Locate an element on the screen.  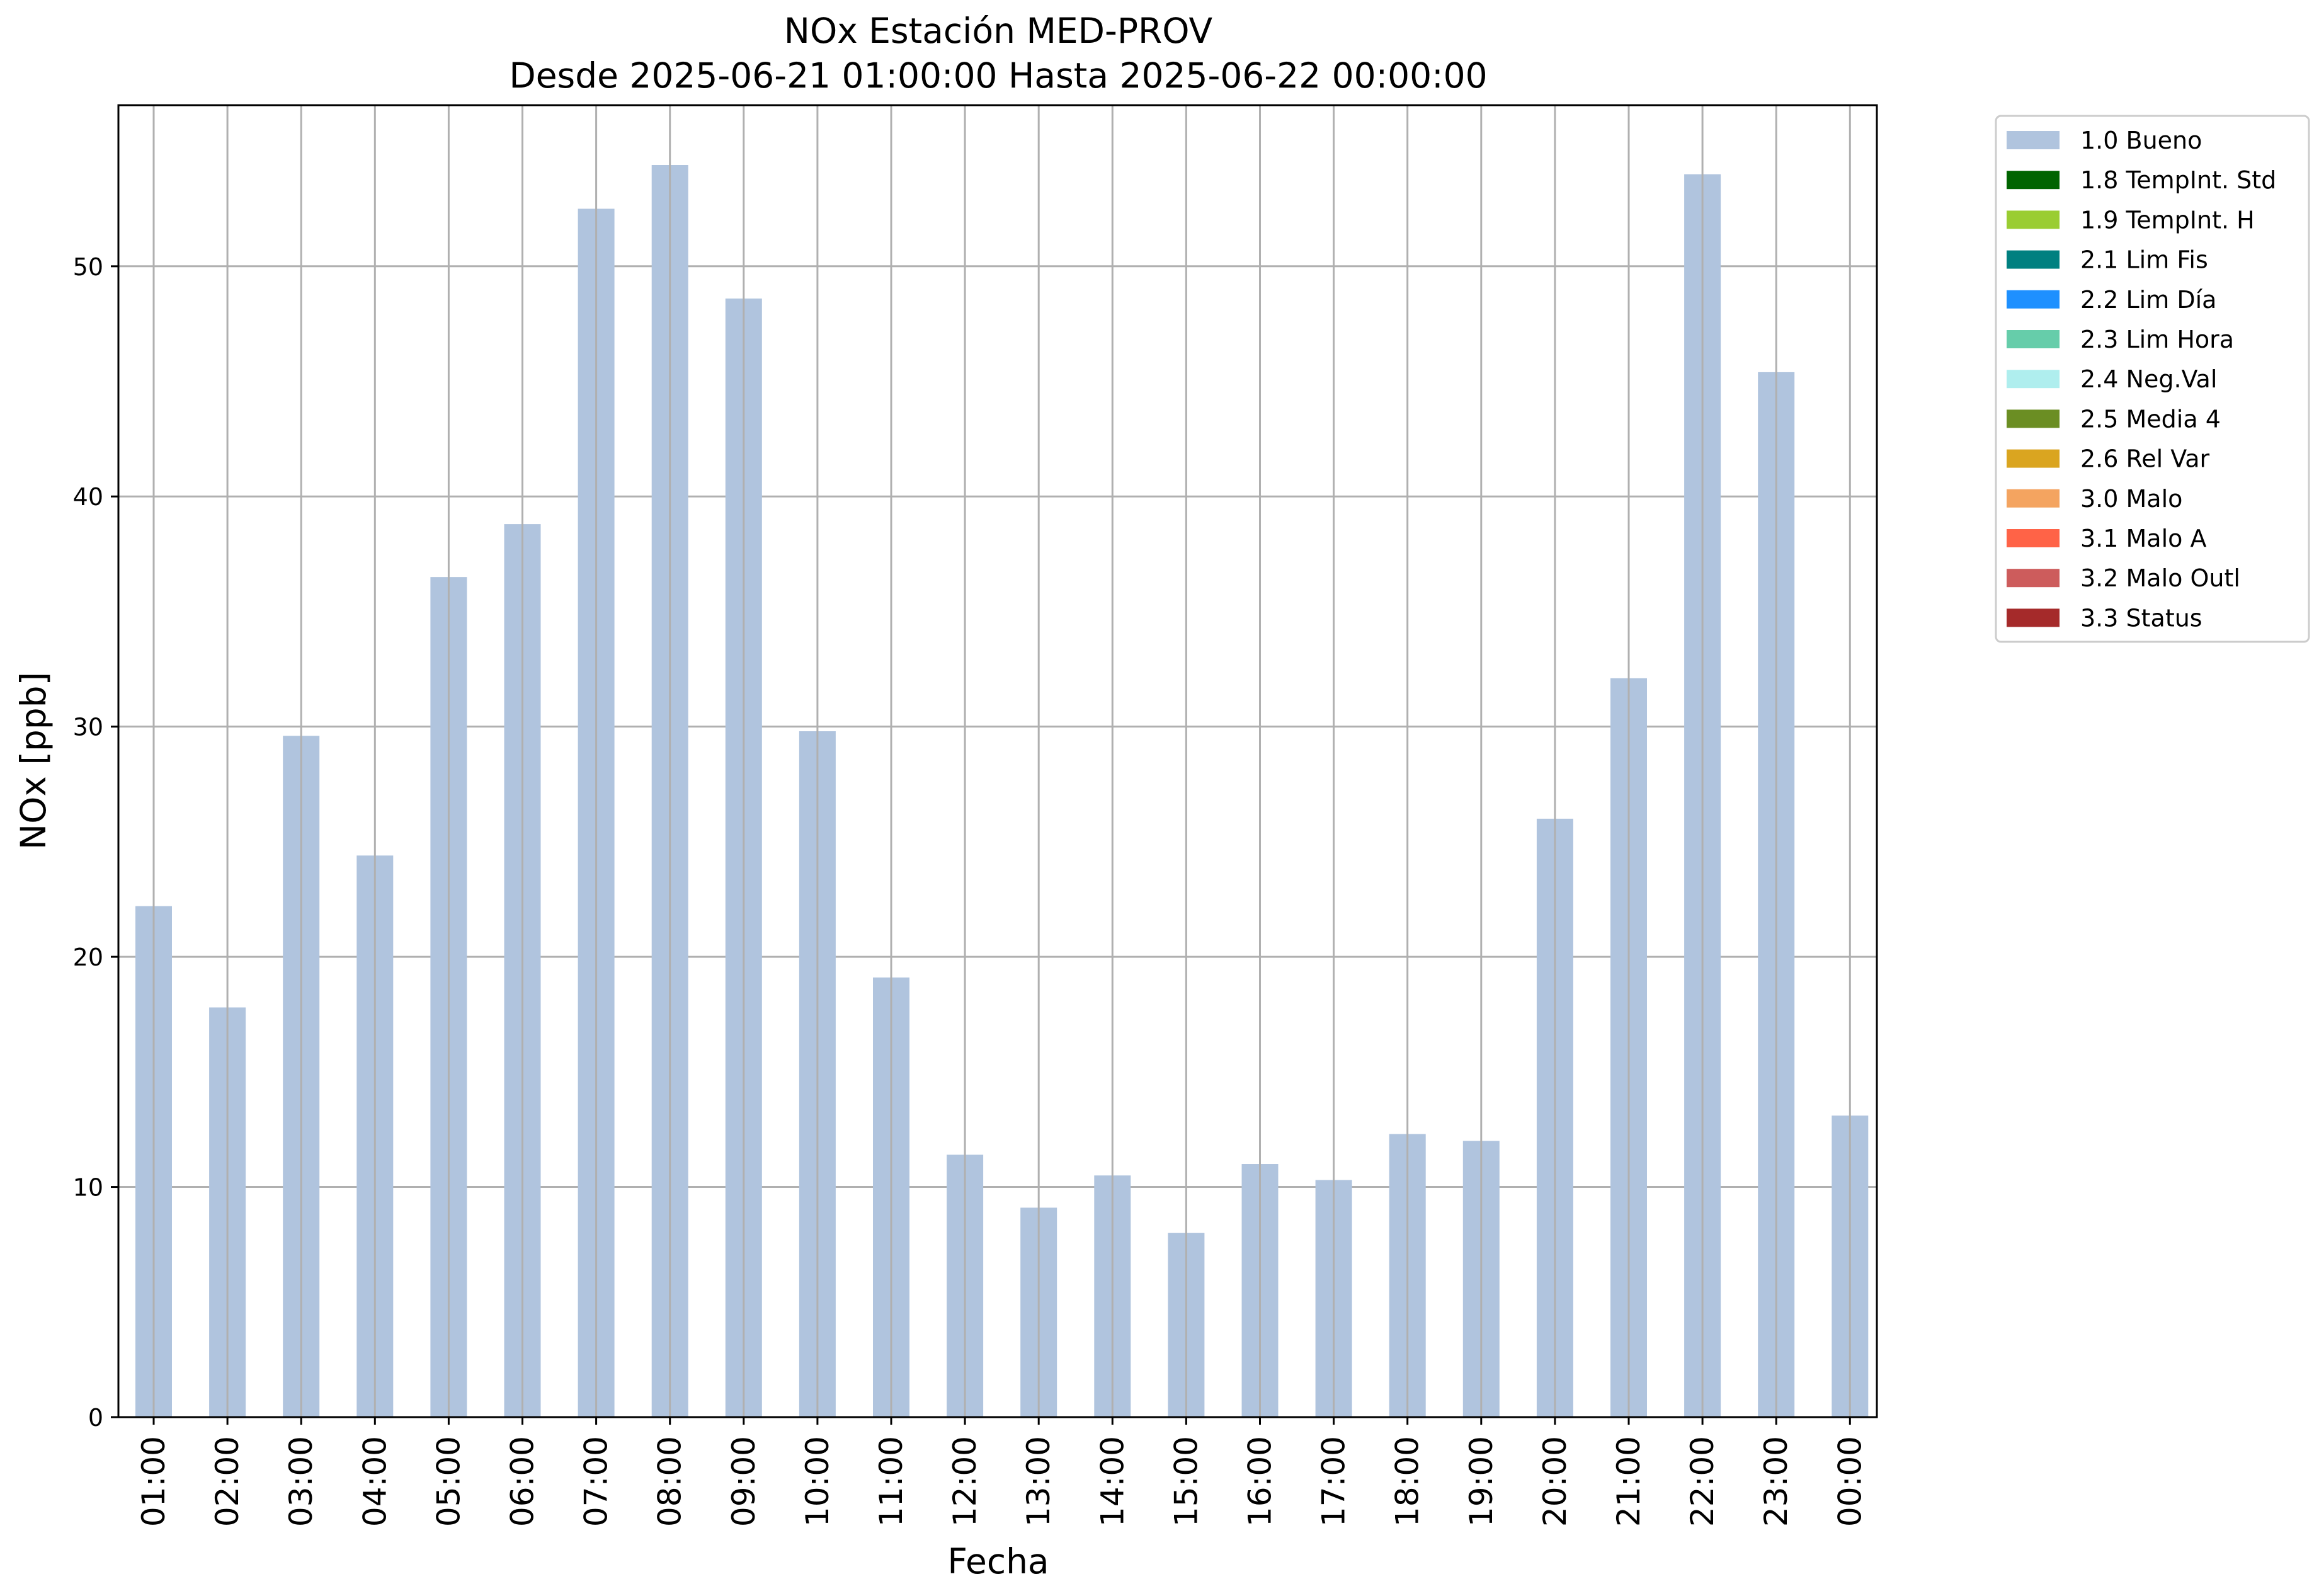
y-tick-label: 0 is located at coordinates (95, 1418).